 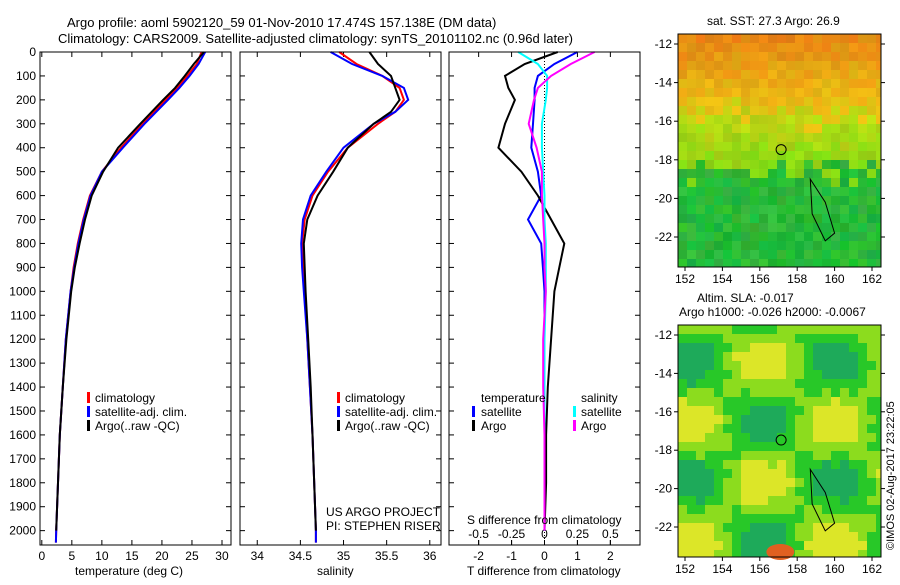 I want to click on y-tick-label: 900, so click(x=26, y=267).